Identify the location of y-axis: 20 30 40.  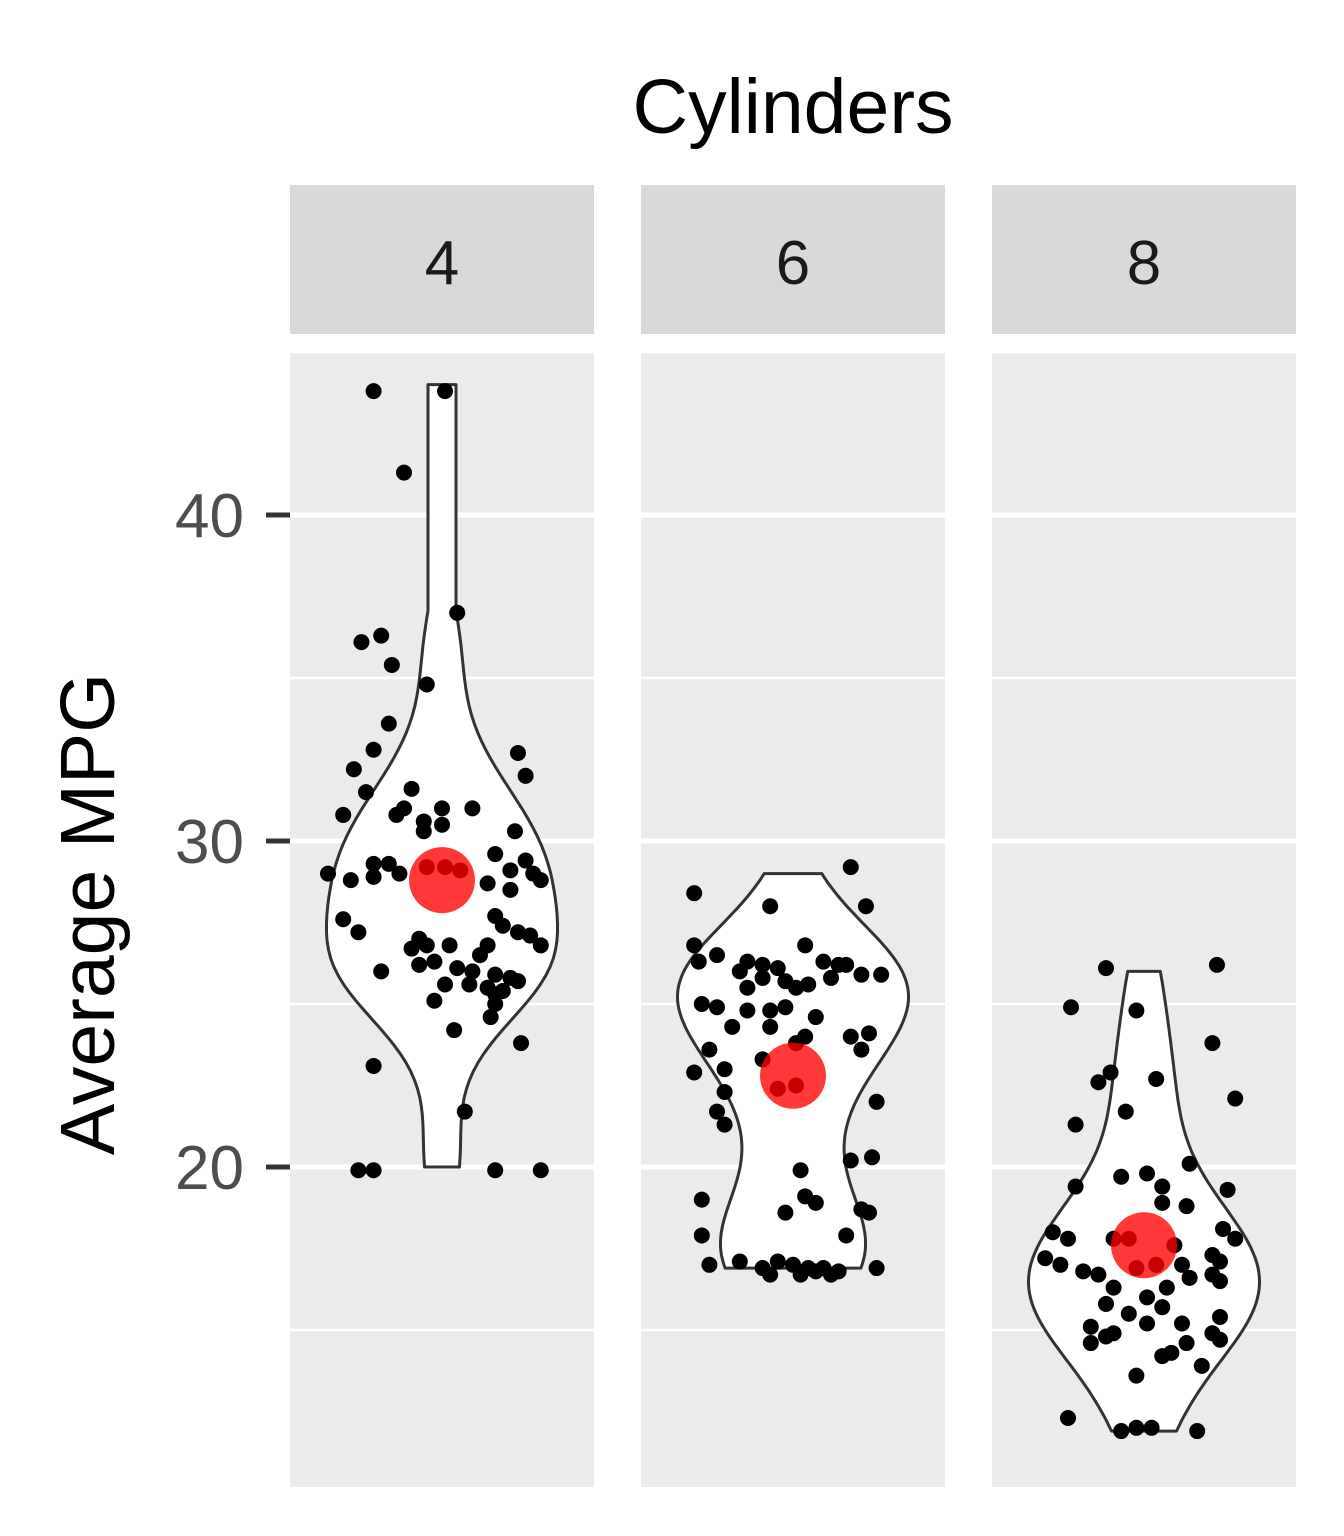
(232, 842).